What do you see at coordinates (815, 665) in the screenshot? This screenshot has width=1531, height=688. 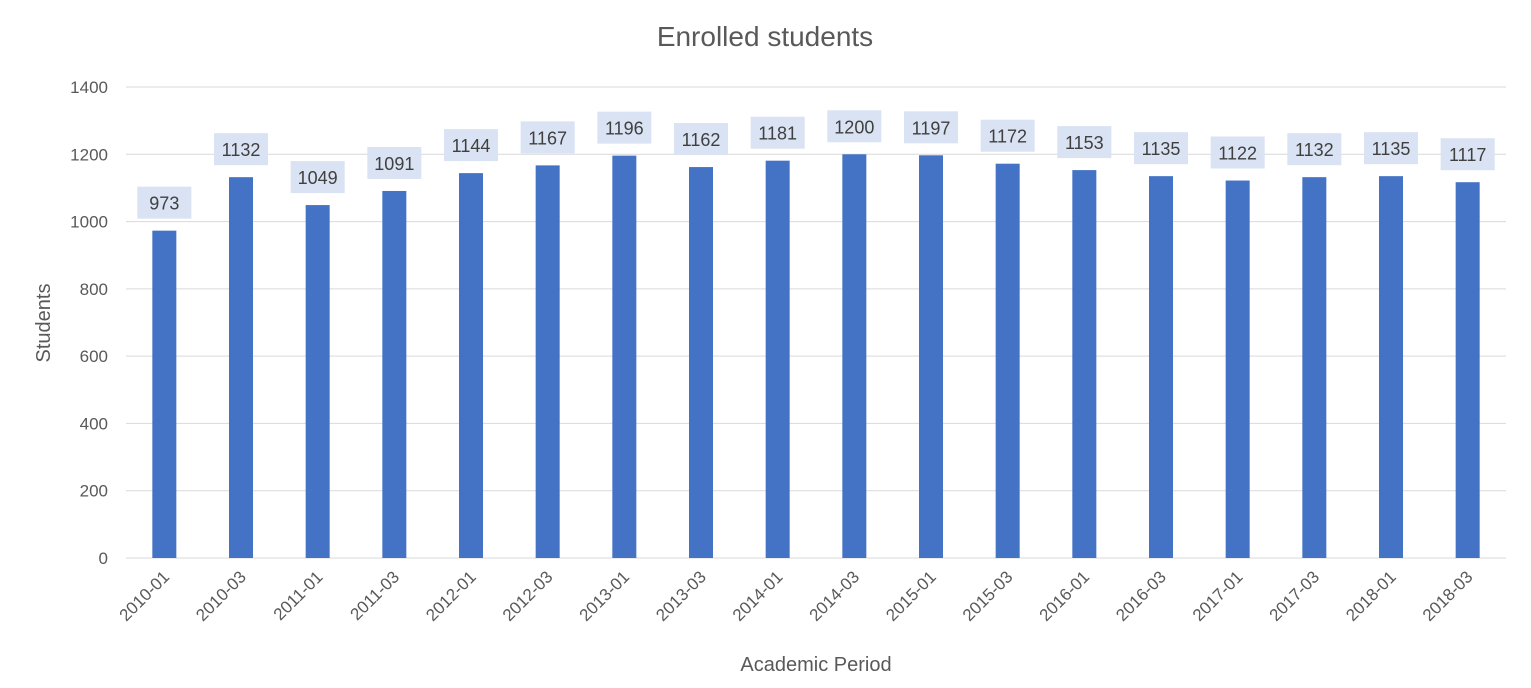 I see `x-axis-title: Academic Period` at bounding box center [815, 665].